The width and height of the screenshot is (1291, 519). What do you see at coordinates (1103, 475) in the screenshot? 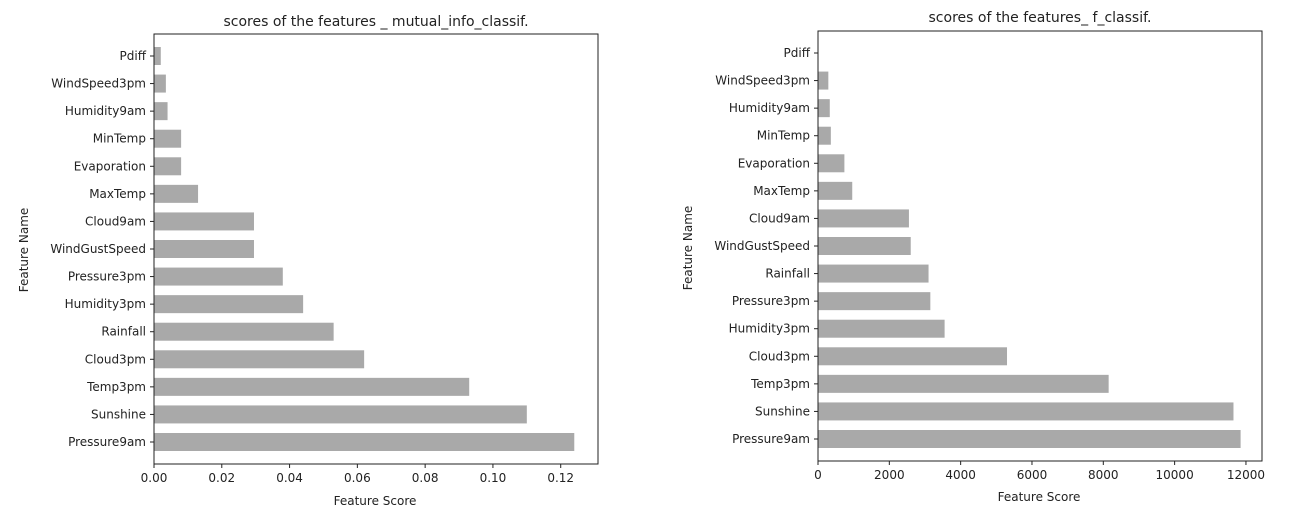
I see `x-tick-label: 8000` at bounding box center [1103, 475].